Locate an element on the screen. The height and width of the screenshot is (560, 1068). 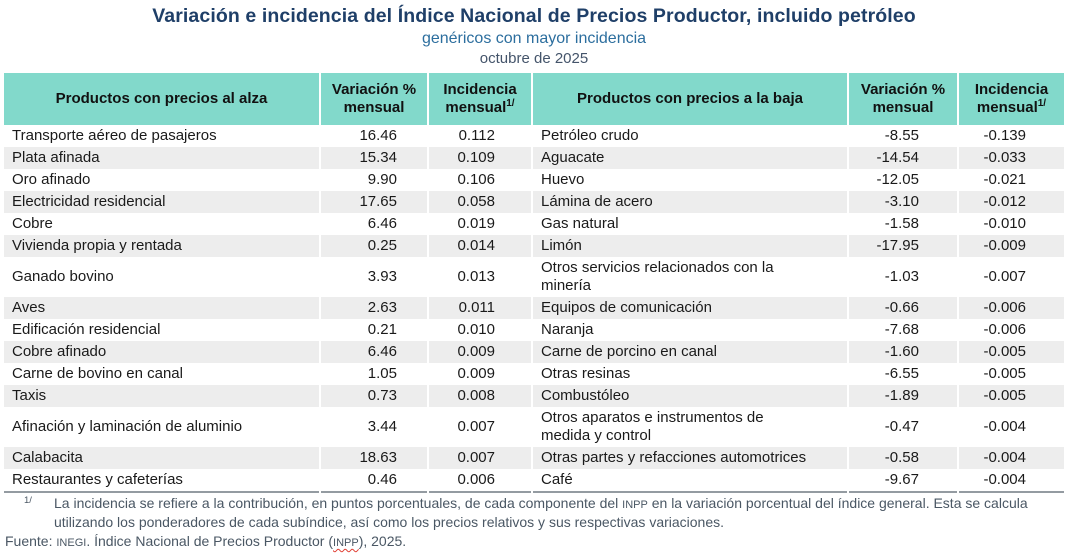
incidence-down: -0.010 is located at coordinates (1010, 224).